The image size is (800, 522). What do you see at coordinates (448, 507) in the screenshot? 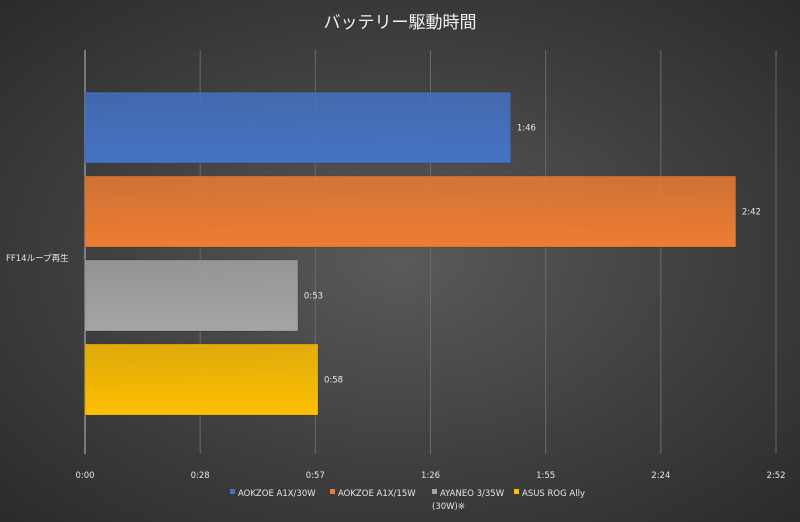
I see `legend-label: (30W)※` at bounding box center [448, 507].